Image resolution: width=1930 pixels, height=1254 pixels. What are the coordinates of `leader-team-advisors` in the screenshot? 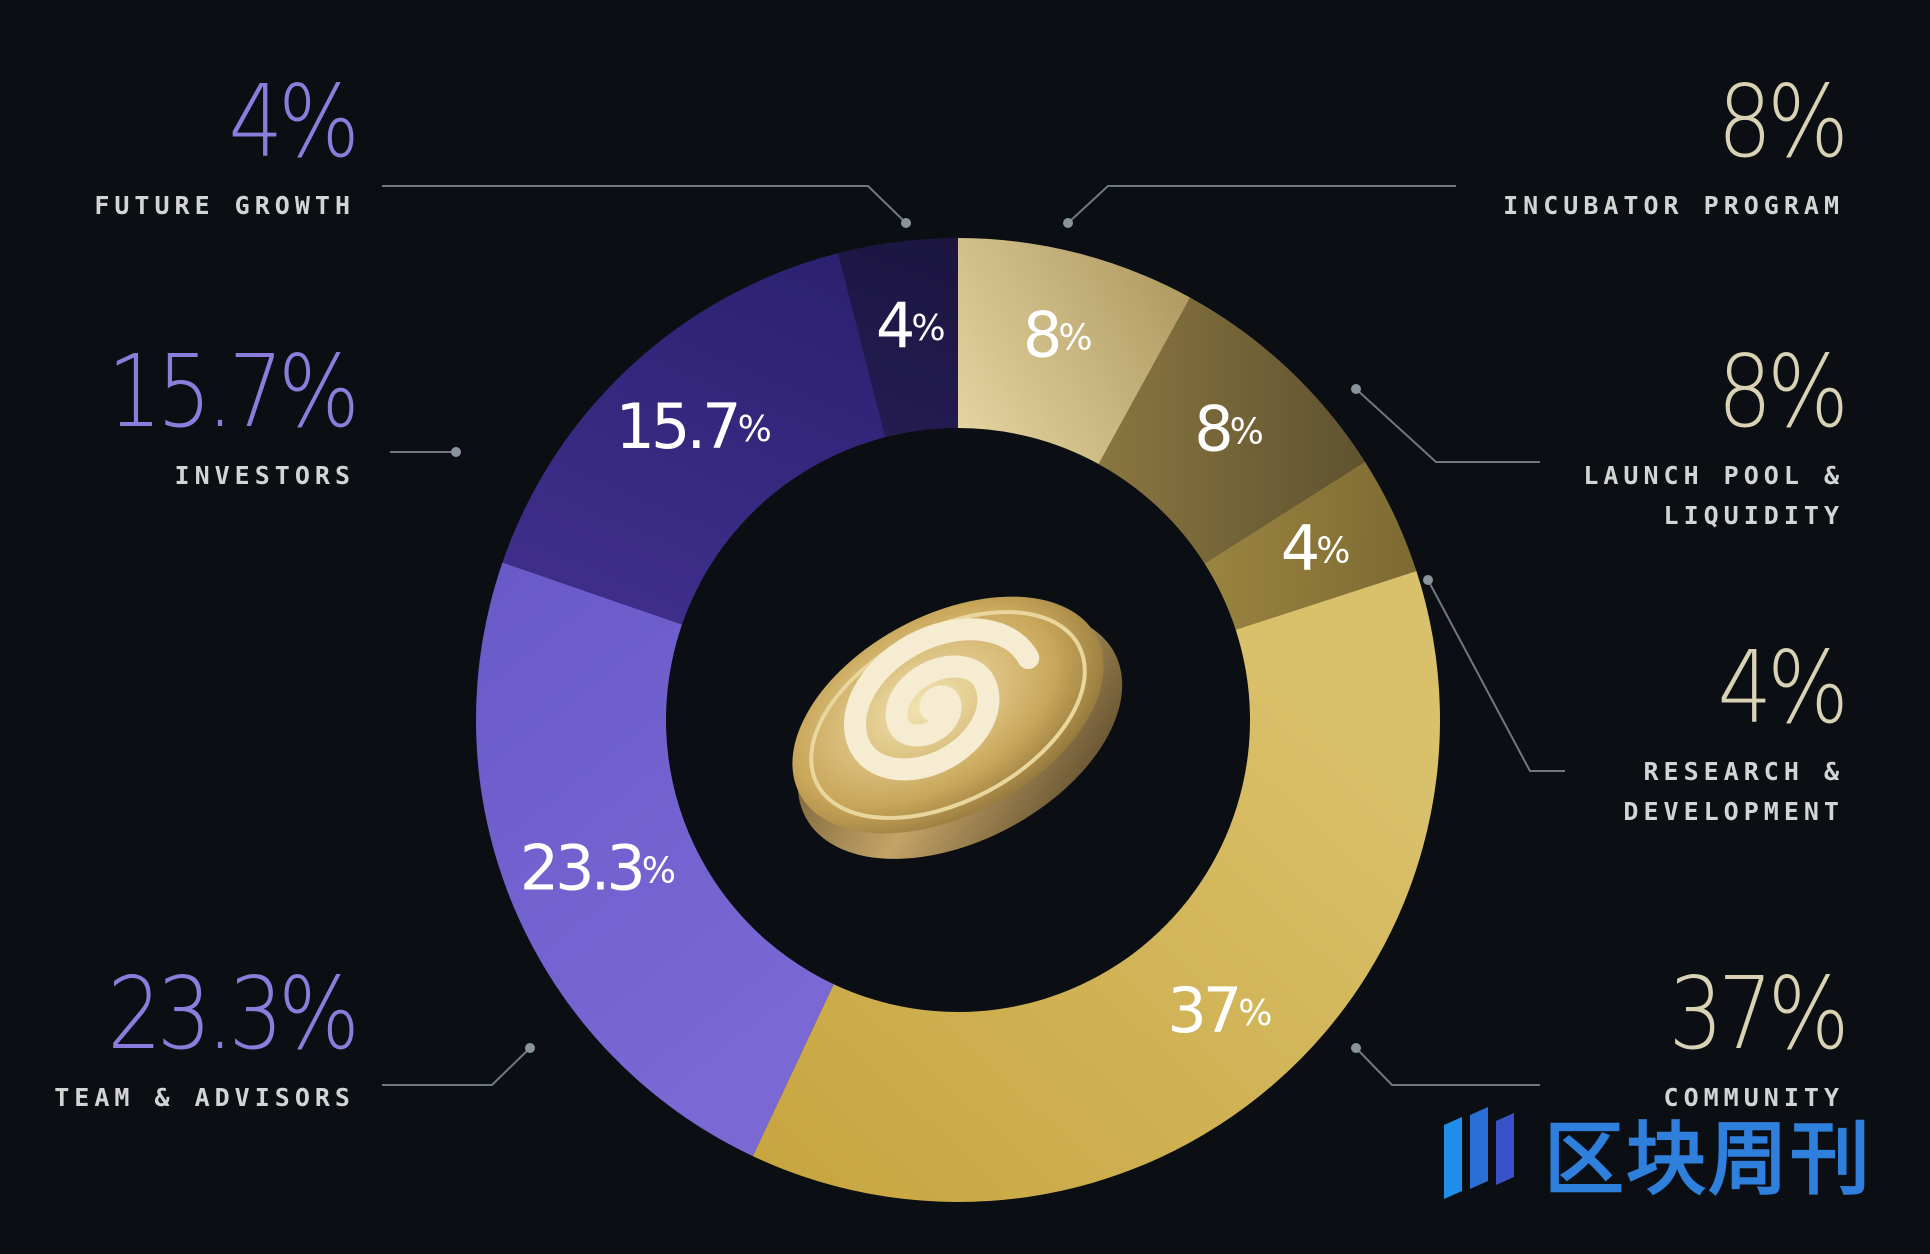 It's located at (456, 1066).